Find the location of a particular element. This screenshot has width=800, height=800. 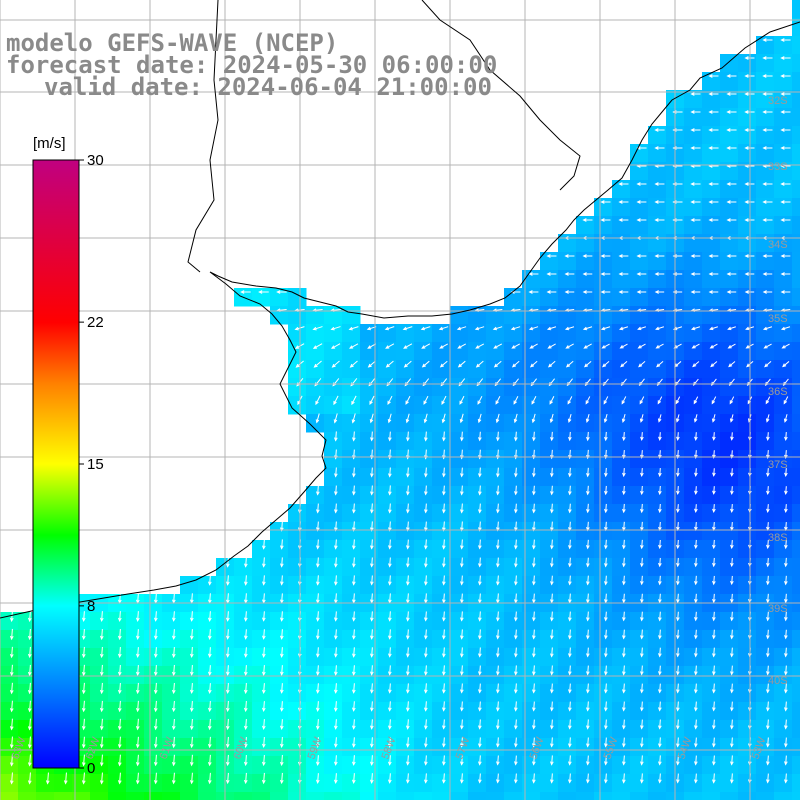

colorbar-tick-label: 30 is located at coordinates (95, 160).